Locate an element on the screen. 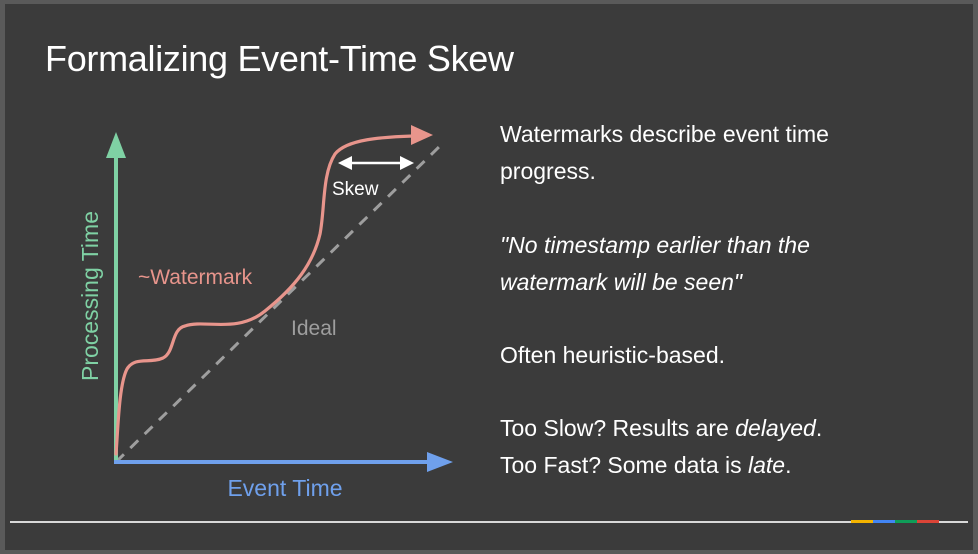  y-axis-arrowhead is located at coordinates (116, 145).